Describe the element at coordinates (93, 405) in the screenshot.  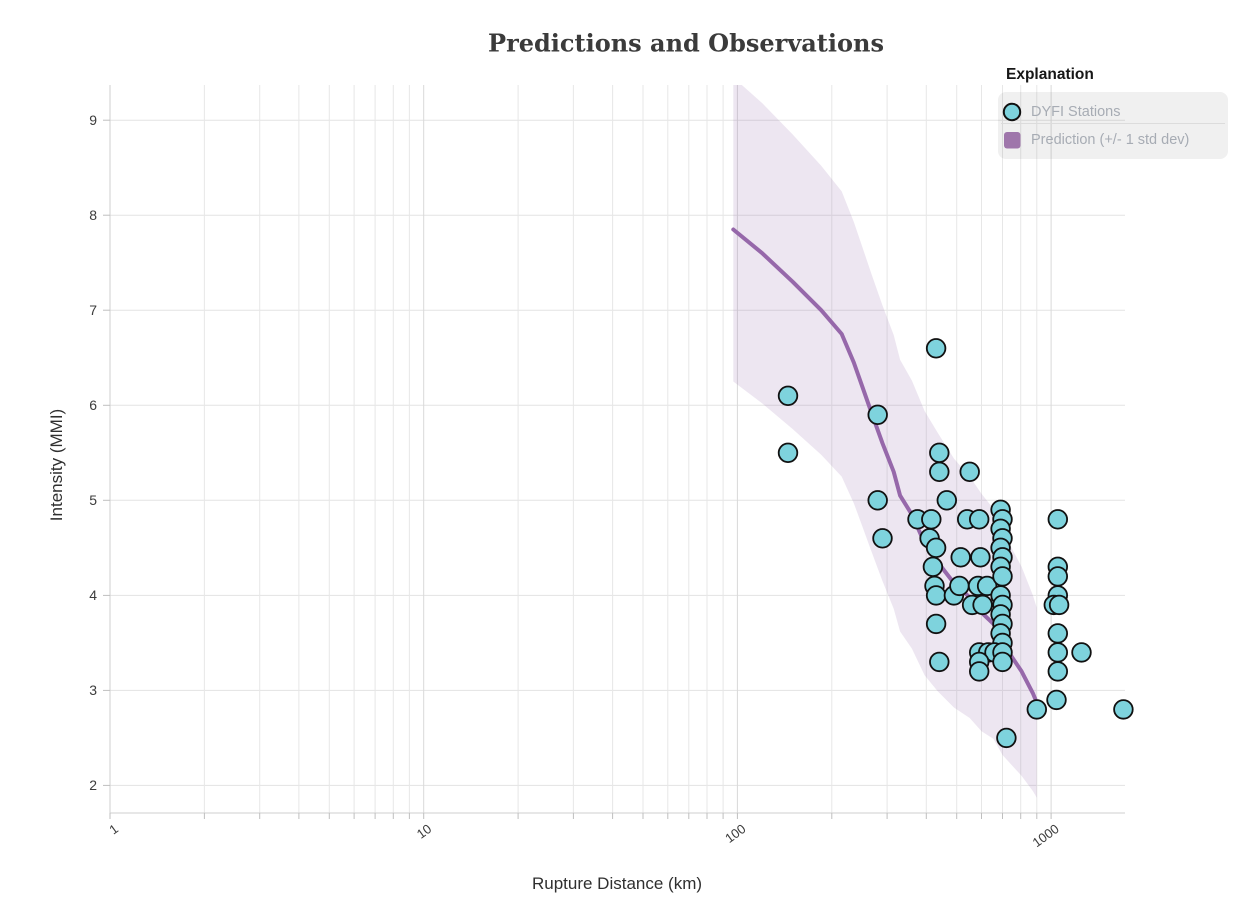
I see `y-tick-label: 6` at that location.